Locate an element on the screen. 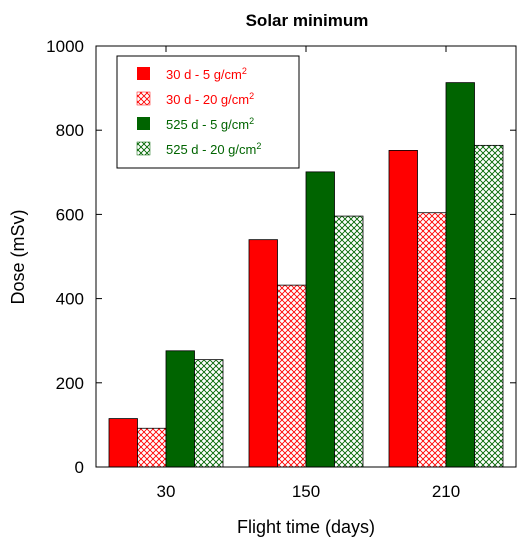 This screenshot has height=550, width=529. x-axis-label: Flight time (days) is located at coordinates (306, 527).